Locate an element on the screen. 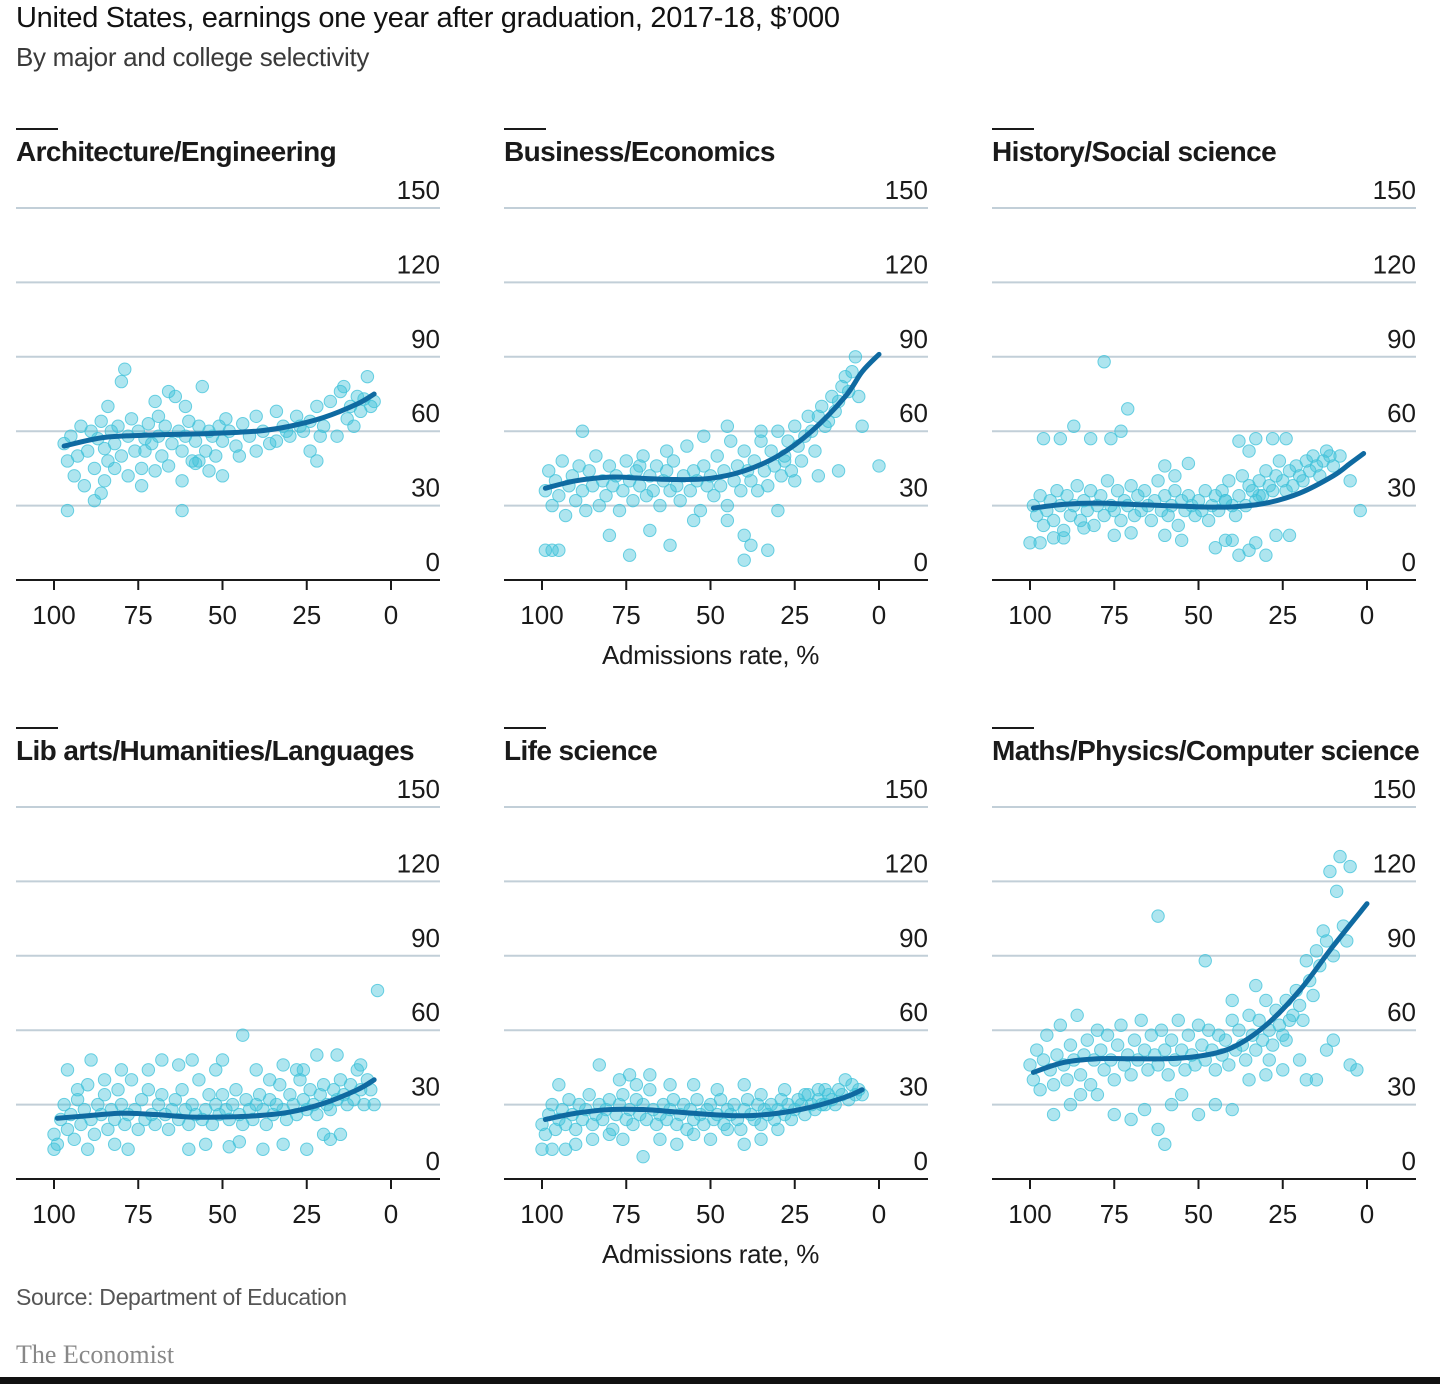 The width and height of the screenshot is (1440, 1384). y-tick-label: 150 is located at coordinates (906, 190).